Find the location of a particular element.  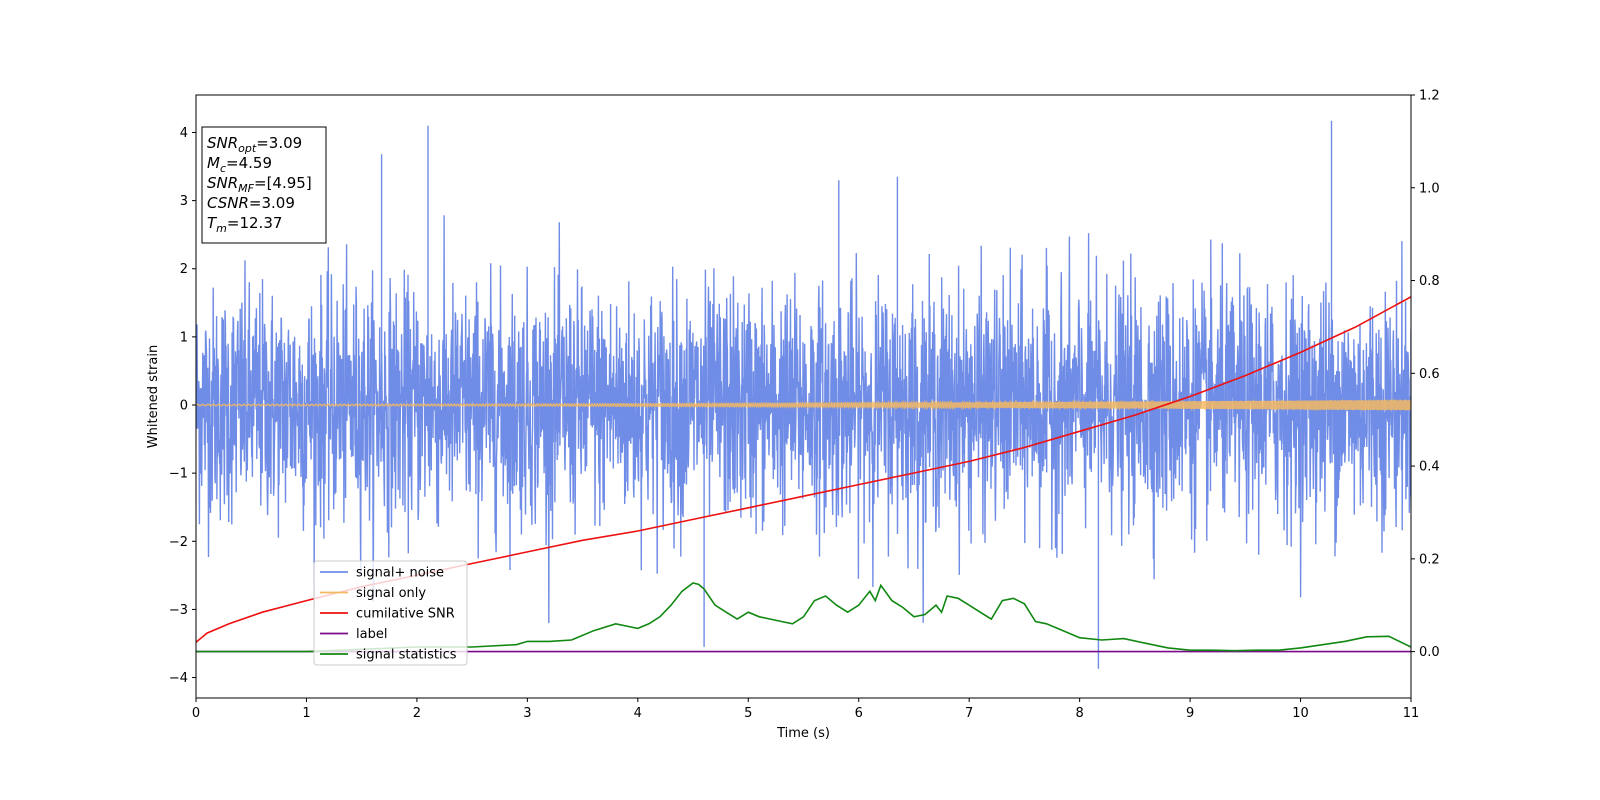

y-tick-label: 4 is located at coordinates (184, 133).